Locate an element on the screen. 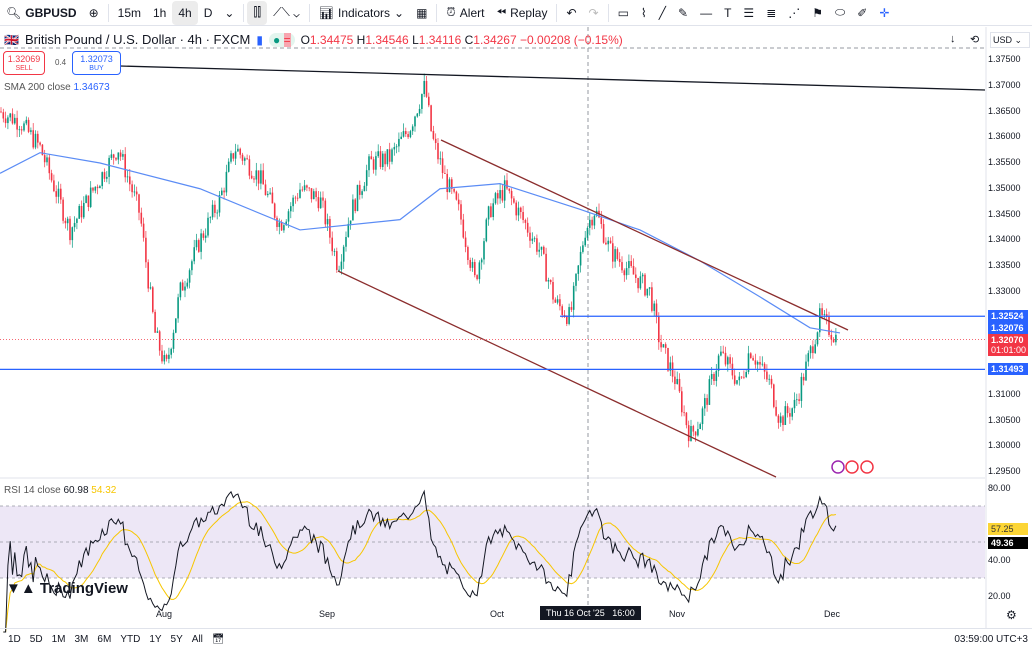 This screenshot has width=1032, height=656. undo-icon: ↶ is located at coordinates (571, 12).